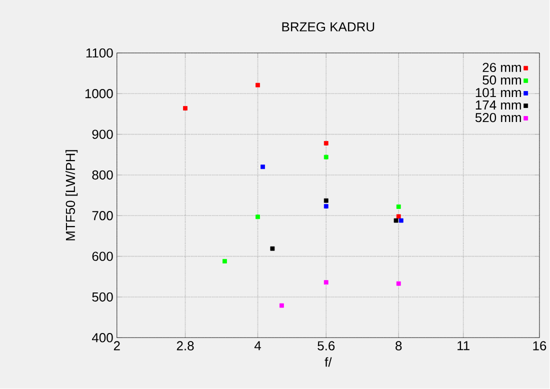  I want to click on x-tick-label: 4, so click(257, 345).